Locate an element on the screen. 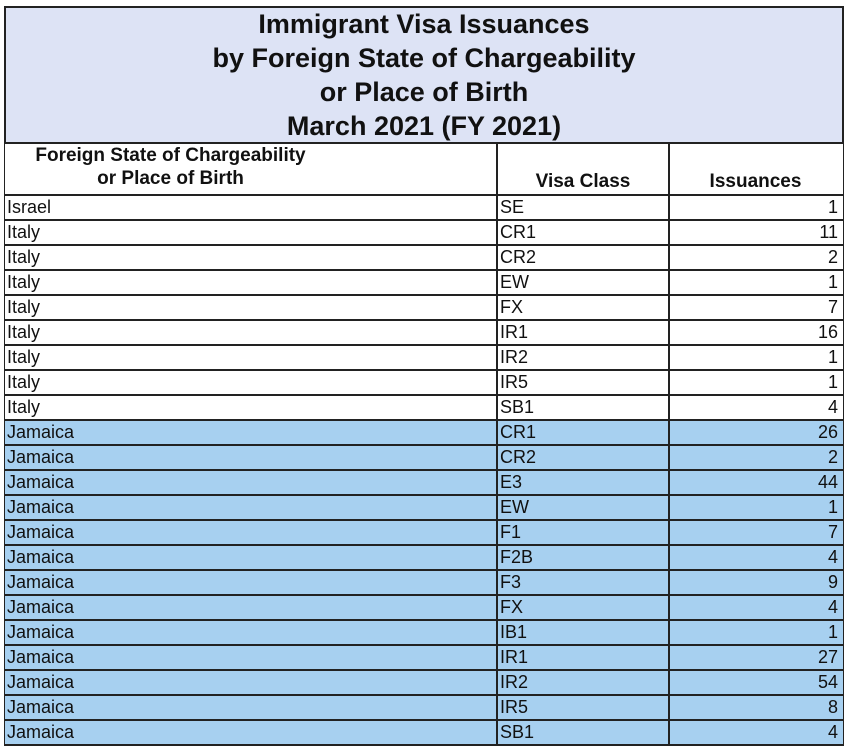 The height and width of the screenshot is (750, 852). table-row: Jamaica SB1 4 is located at coordinates (424, 733).